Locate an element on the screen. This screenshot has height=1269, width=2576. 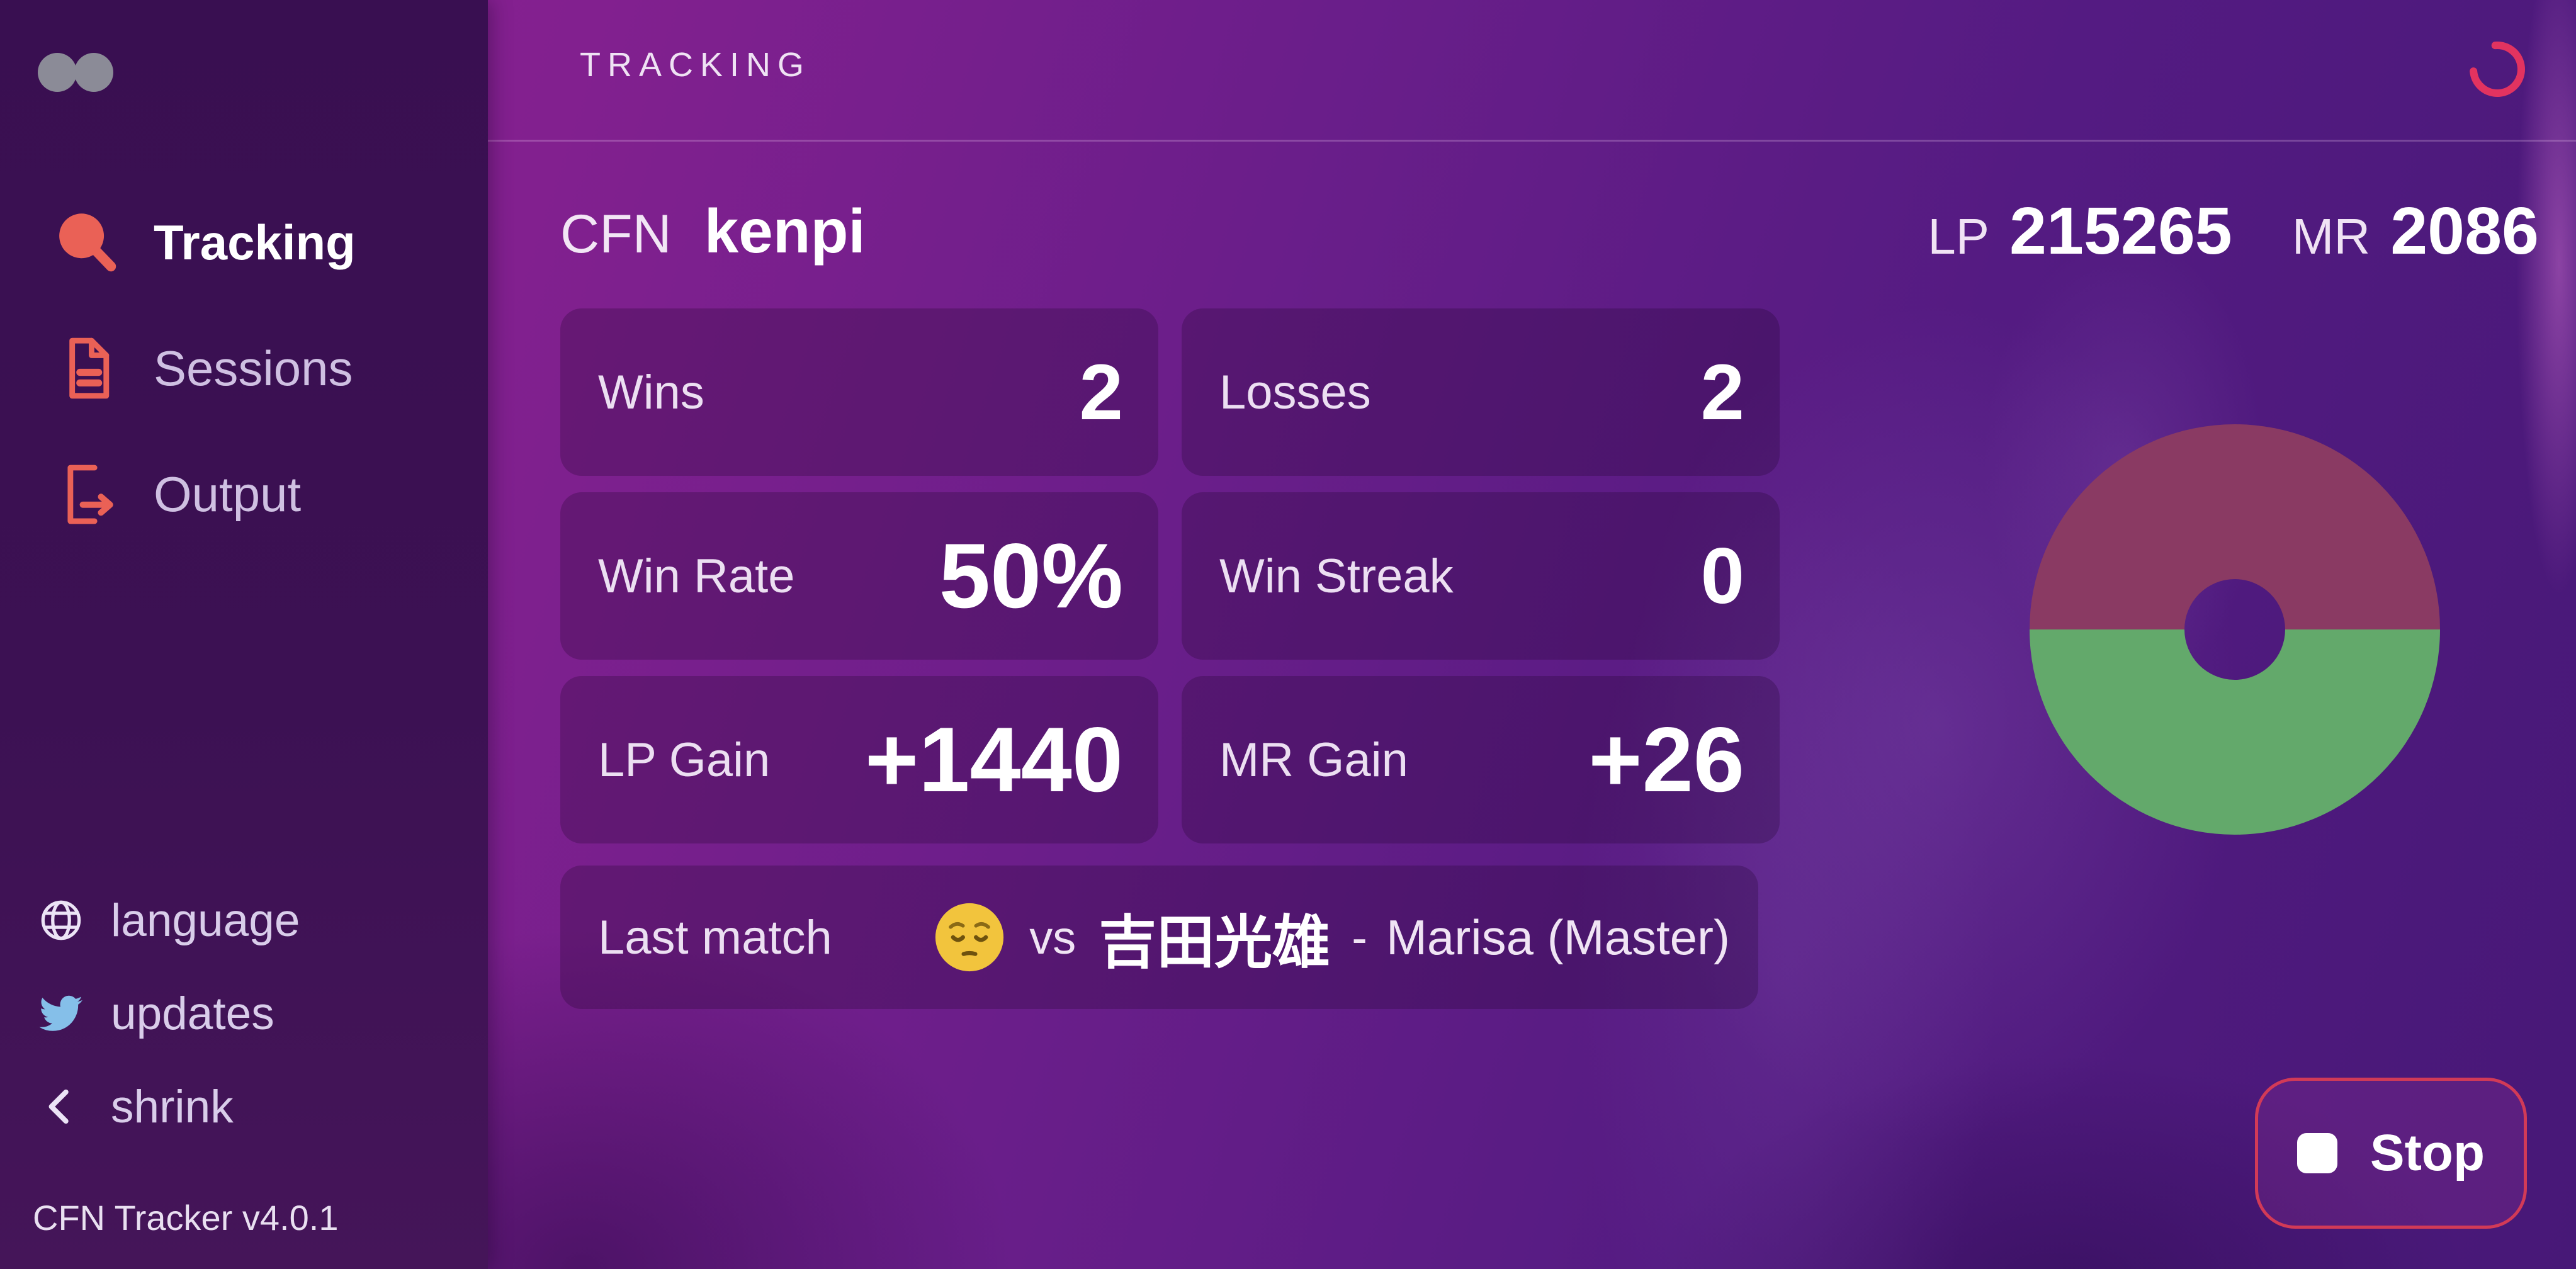
sidebar-item-sessions: Sessions is located at coordinates (244, 368).